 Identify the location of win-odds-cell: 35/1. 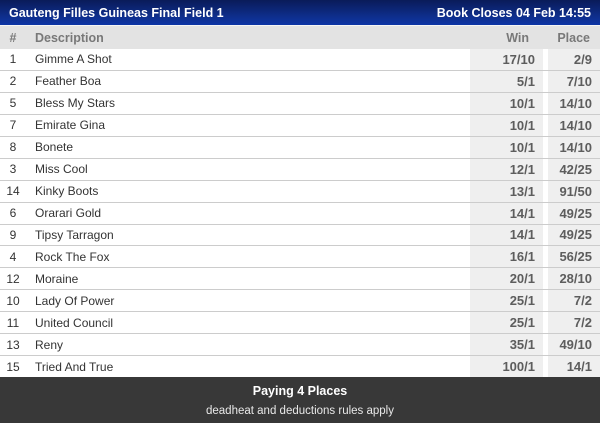
(506, 345).